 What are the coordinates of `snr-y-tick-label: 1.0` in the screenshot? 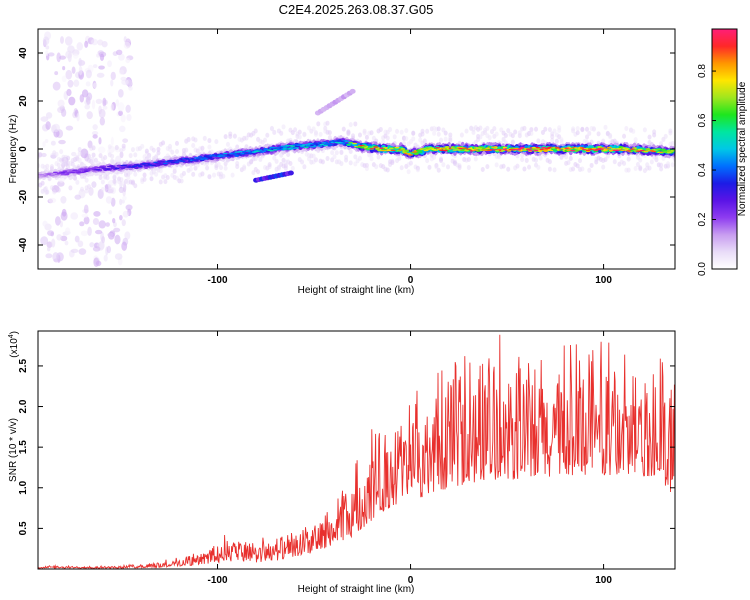 It's located at (23, 487).